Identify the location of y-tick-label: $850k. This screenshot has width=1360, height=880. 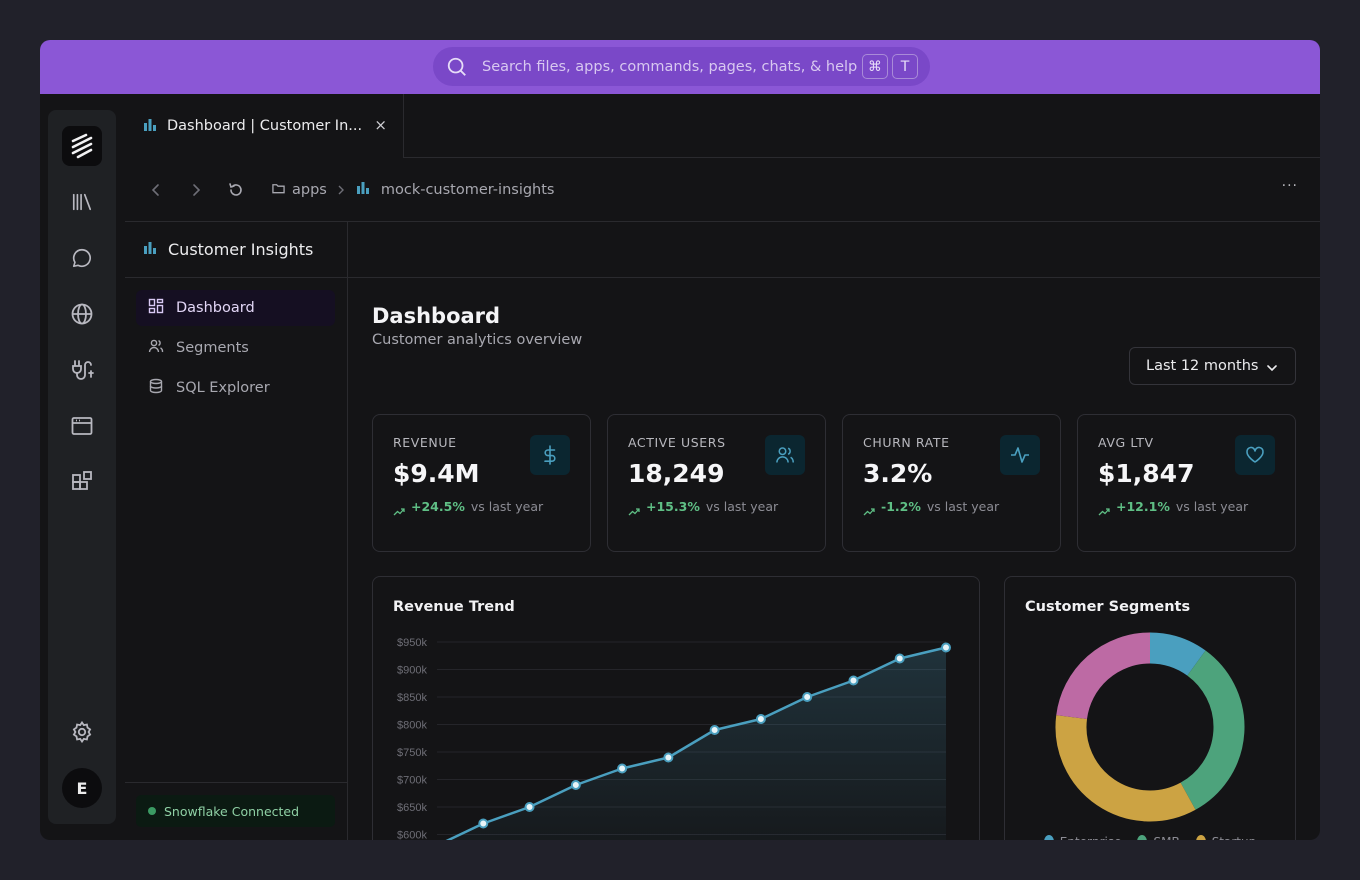
(412, 698).